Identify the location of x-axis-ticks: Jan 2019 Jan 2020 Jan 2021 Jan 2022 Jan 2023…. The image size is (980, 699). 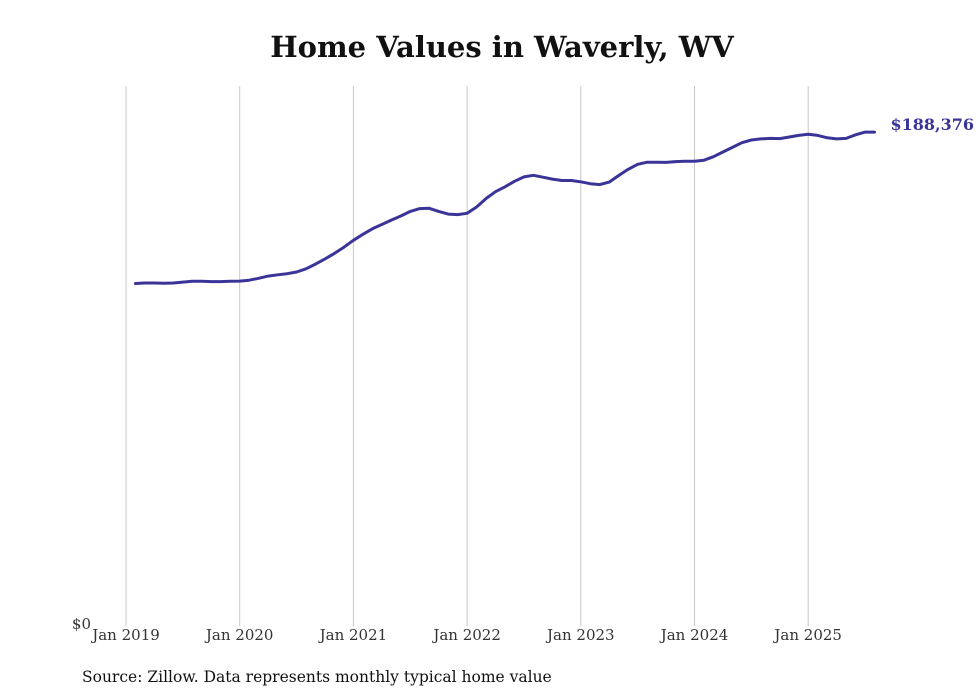
(466, 635).